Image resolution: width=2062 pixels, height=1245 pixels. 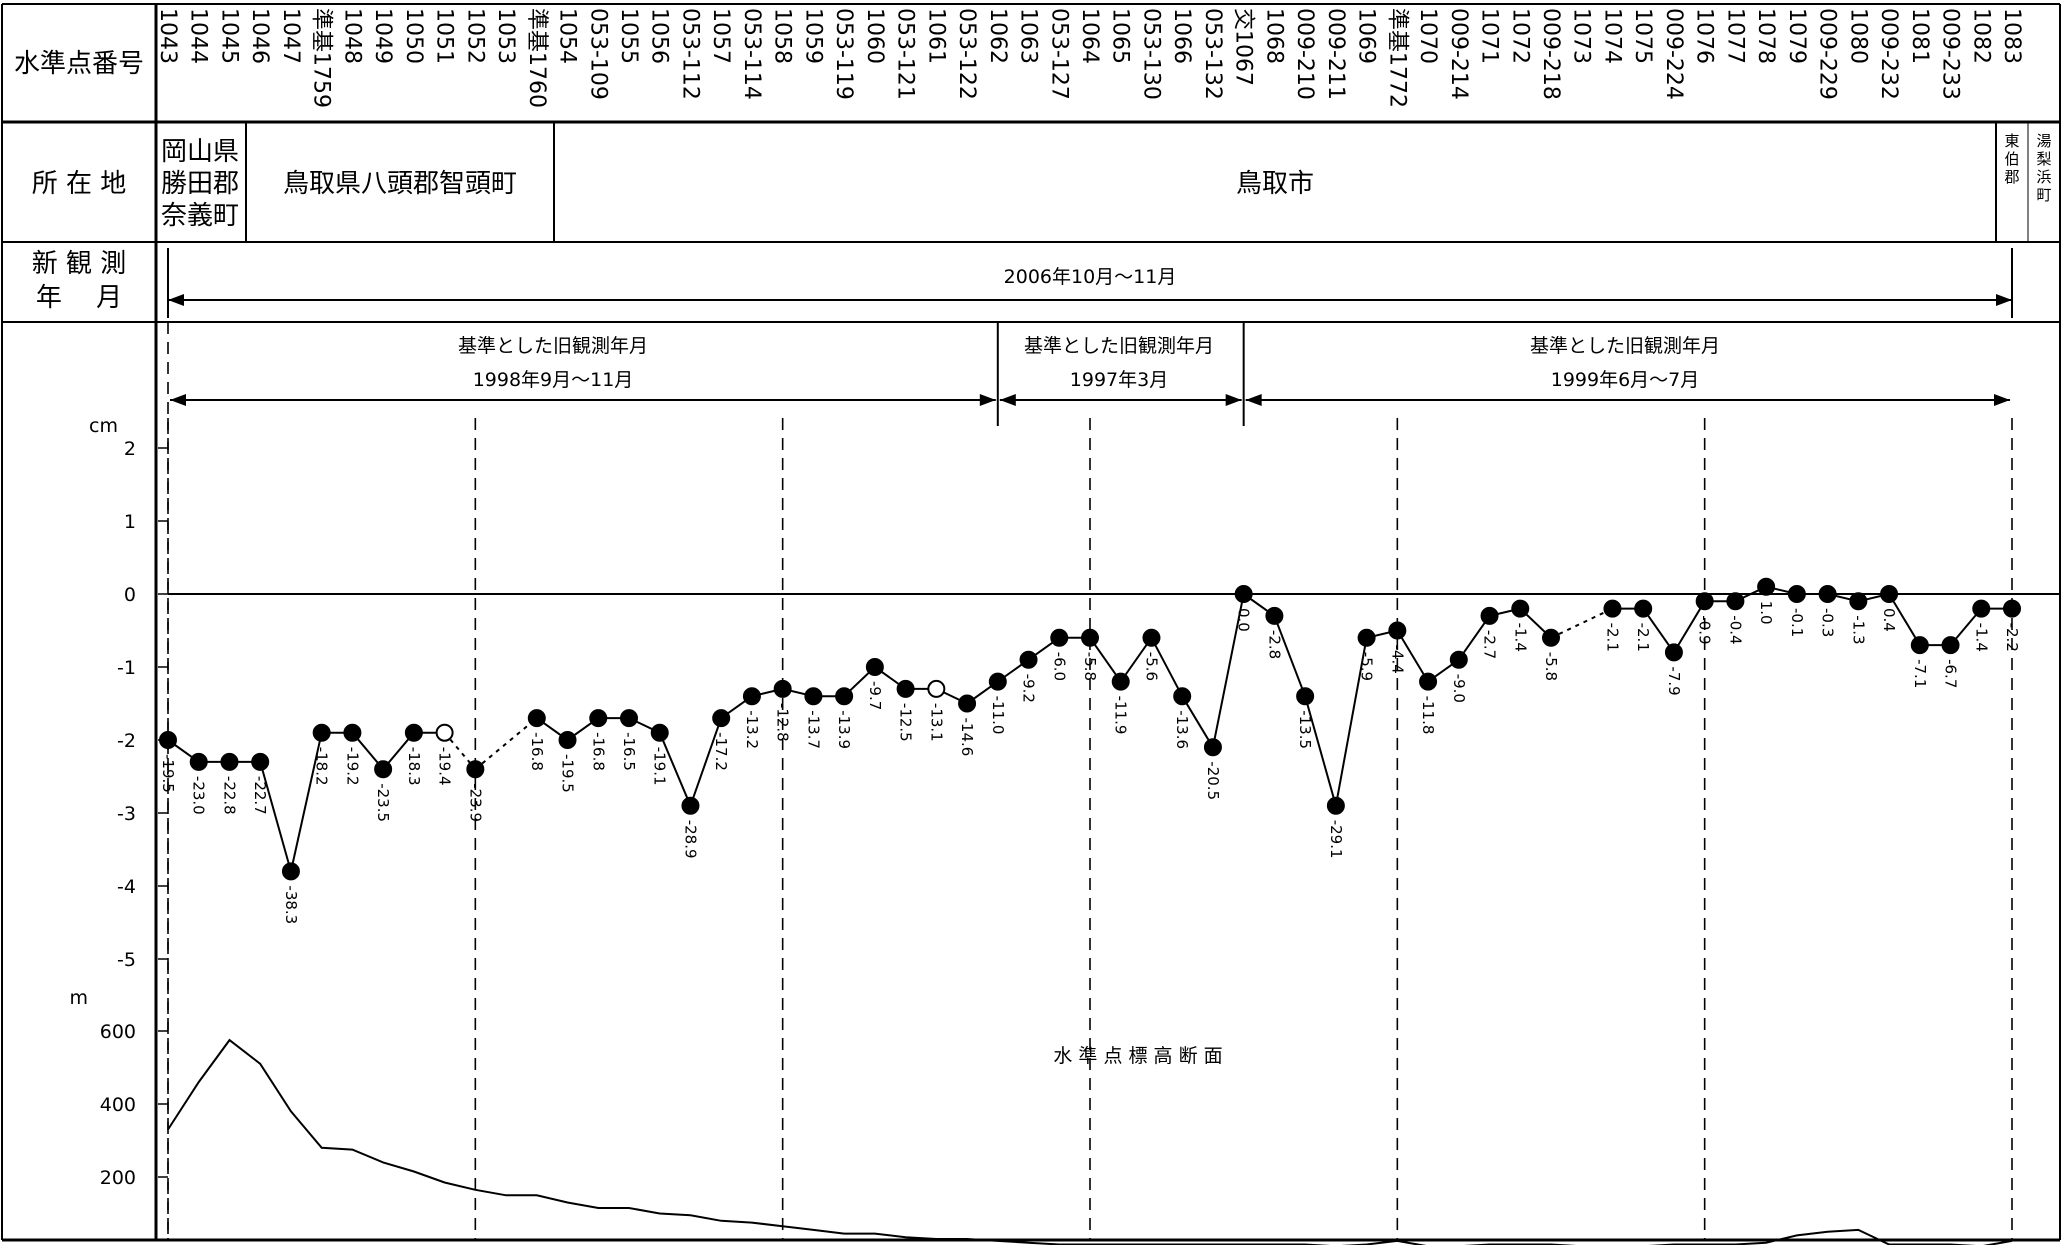 What do you see at coordinates (2043, 141) in the screenshot?
I see `location-yurihama-1: 湯` at bounding box center [2043, 141].